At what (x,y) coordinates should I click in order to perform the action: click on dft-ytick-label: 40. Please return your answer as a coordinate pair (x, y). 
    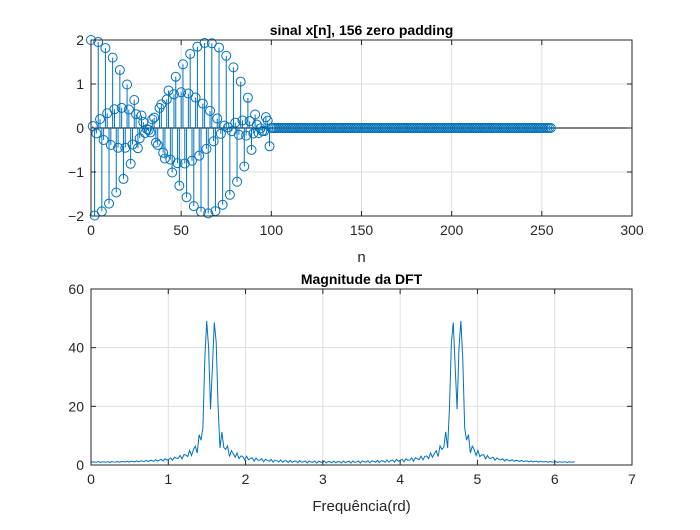
    Looking at the image, I should click on (76, 348).